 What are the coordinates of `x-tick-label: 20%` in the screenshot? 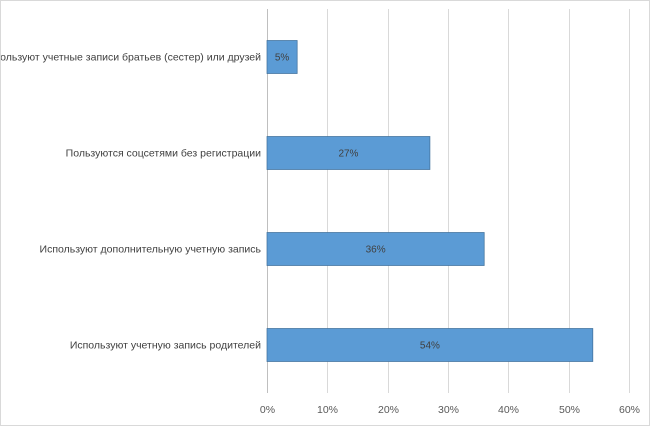 It's located at (388, 410).